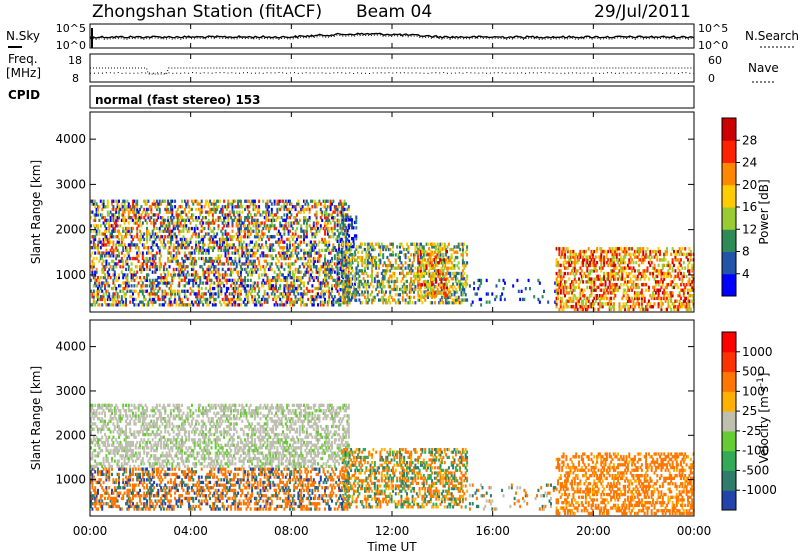  Describe the element at coordinates (247, 215) in the screenshot. I see `power-cell-1908` at that location.